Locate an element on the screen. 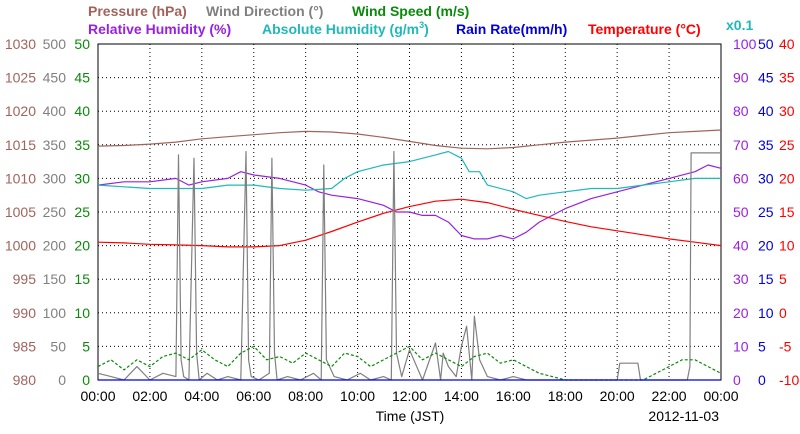  y-tick-label-rain-rate: 0 is located at coordinates (762, 380).